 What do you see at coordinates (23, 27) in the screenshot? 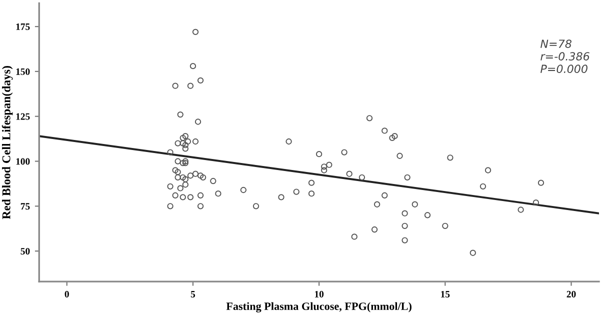
I see `y-tick-label: 175` at bounding box center [23, 27].